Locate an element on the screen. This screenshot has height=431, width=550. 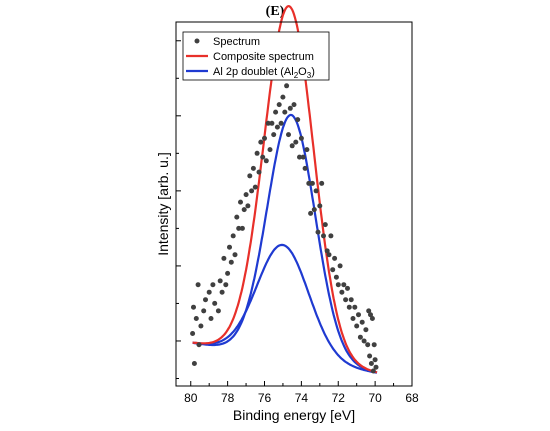
x-tick-label: 70 is located at coordinates (375, 398).